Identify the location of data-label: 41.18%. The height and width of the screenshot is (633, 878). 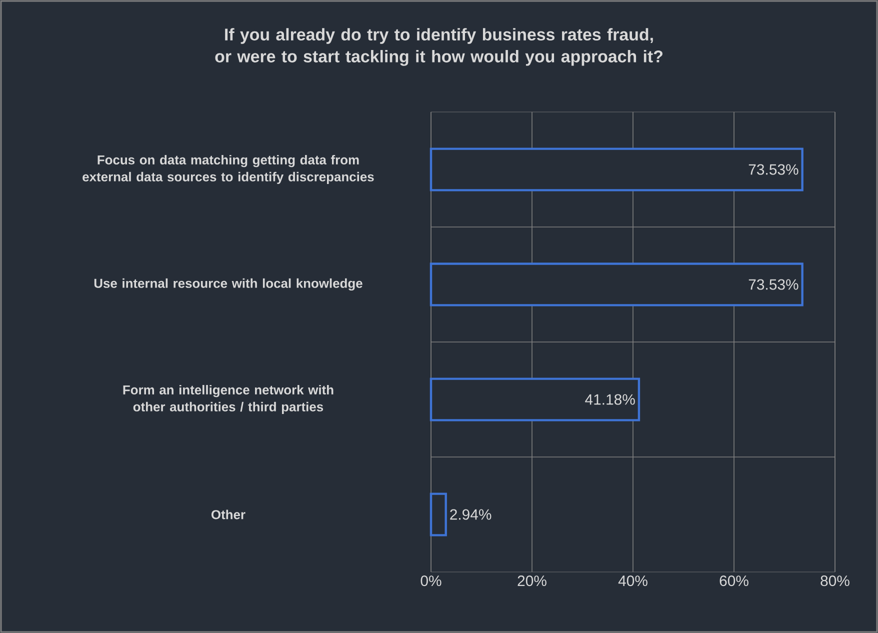
(610, 399).